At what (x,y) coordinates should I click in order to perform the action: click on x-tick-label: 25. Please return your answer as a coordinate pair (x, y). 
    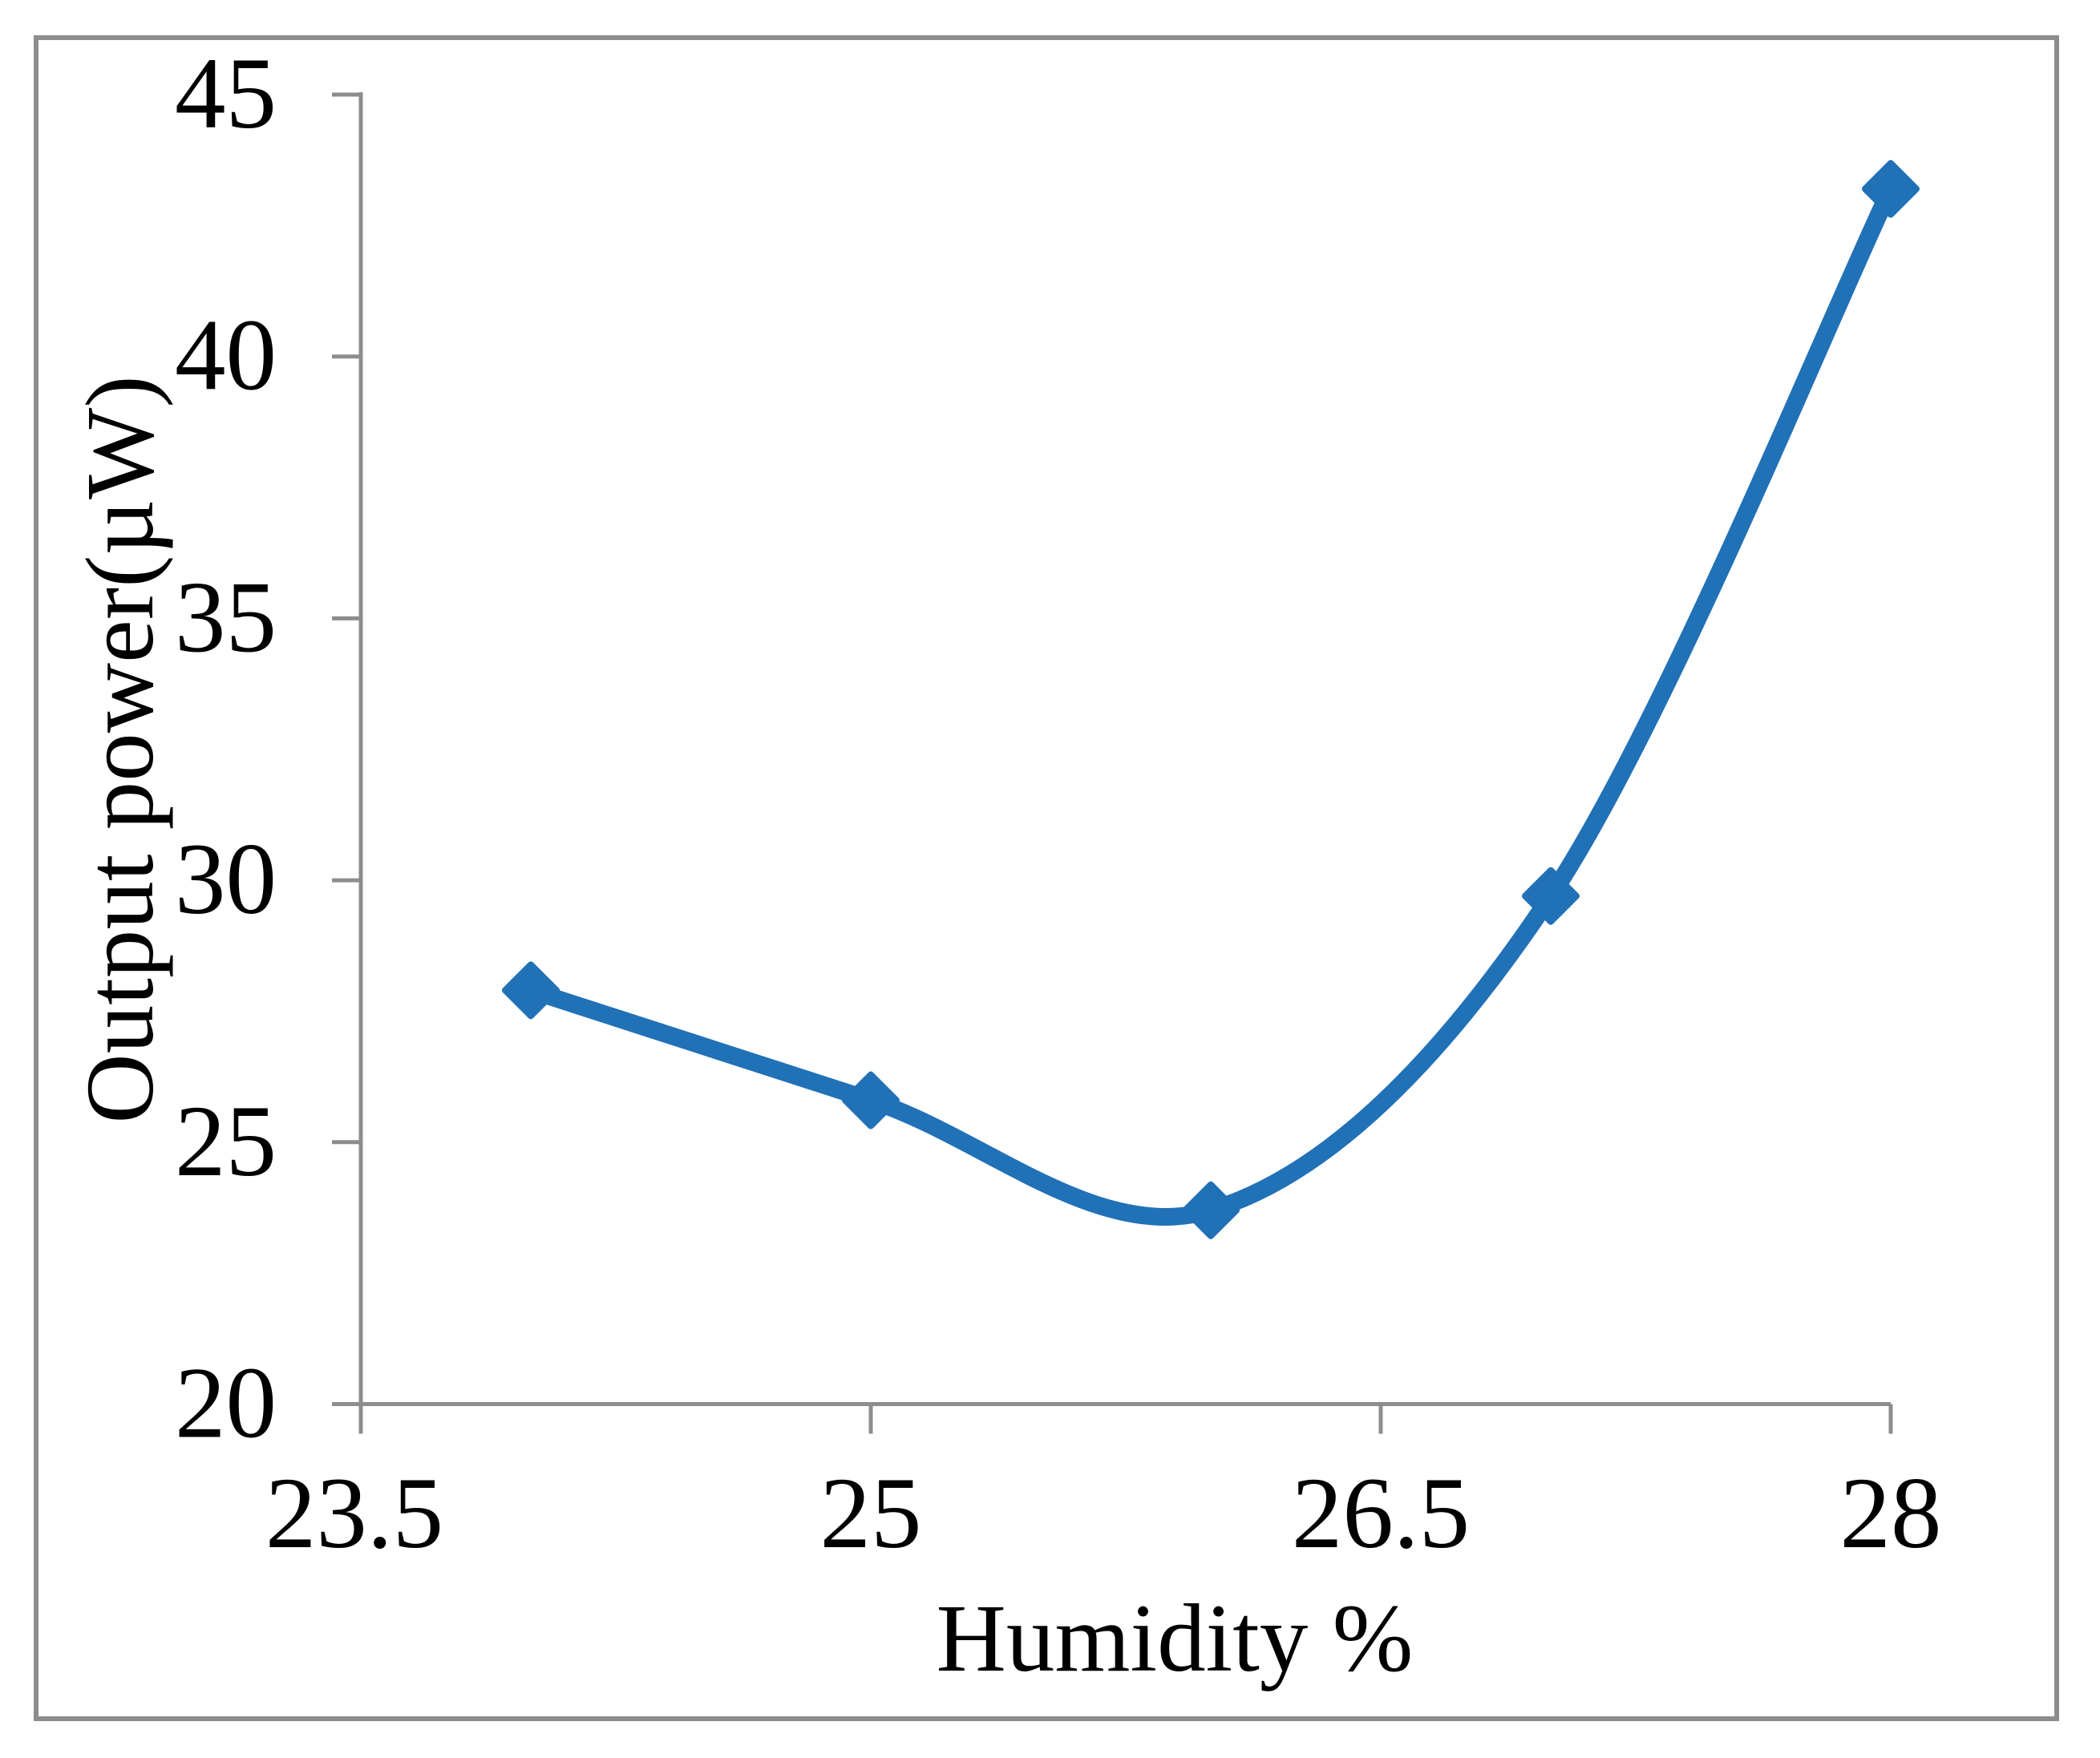
    Looking at the image, I should click on (871, 1513).